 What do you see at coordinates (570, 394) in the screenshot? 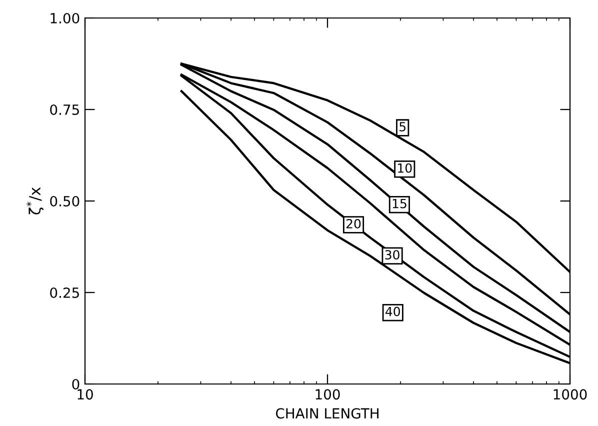
I see `x-tick-label: 1000` at bounding box center [570, 394].